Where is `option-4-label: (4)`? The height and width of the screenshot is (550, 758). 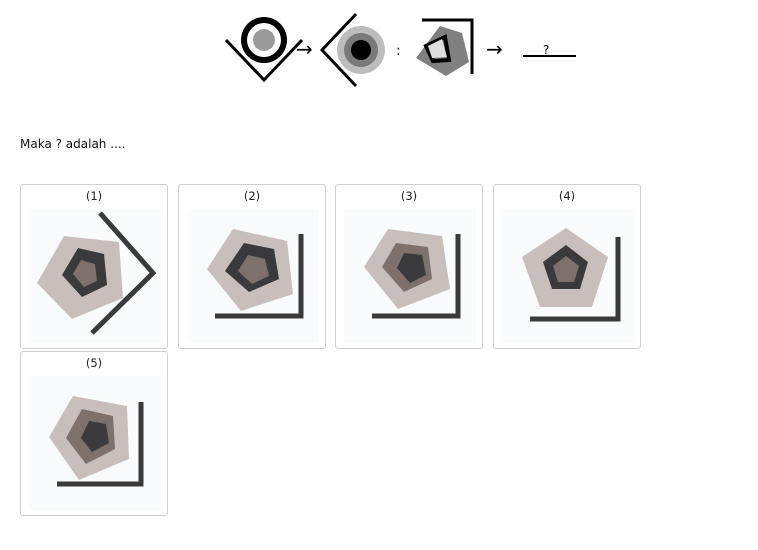
option-4-label: (4) is located at coordinates (567, 196).